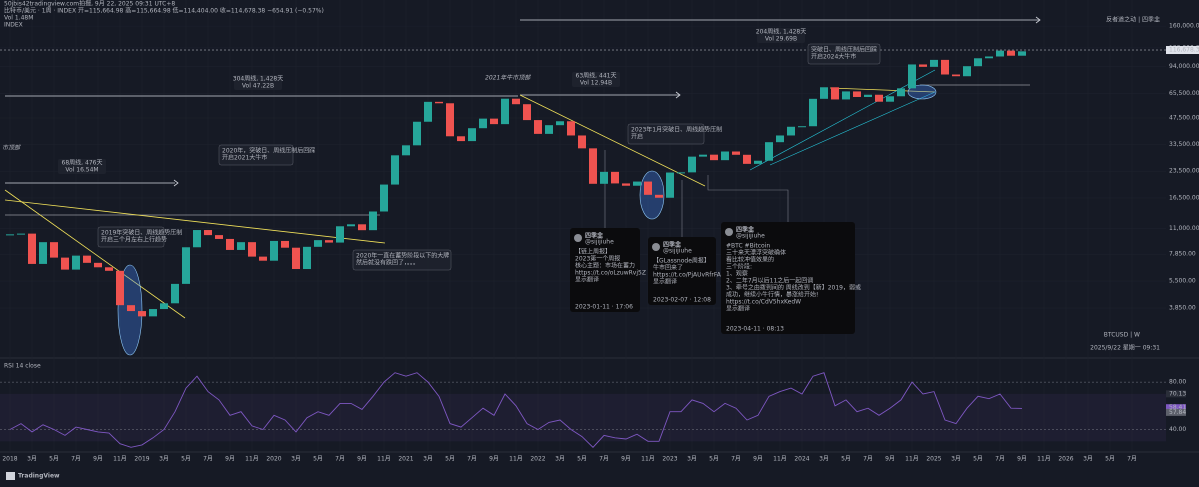 The image size is (1199, 487). What do you see at coordinates (610, 273) in the screenshot?
I see `card-line: https://t.co/oLzuwRvj5Z` at bounding box center [610, 273].